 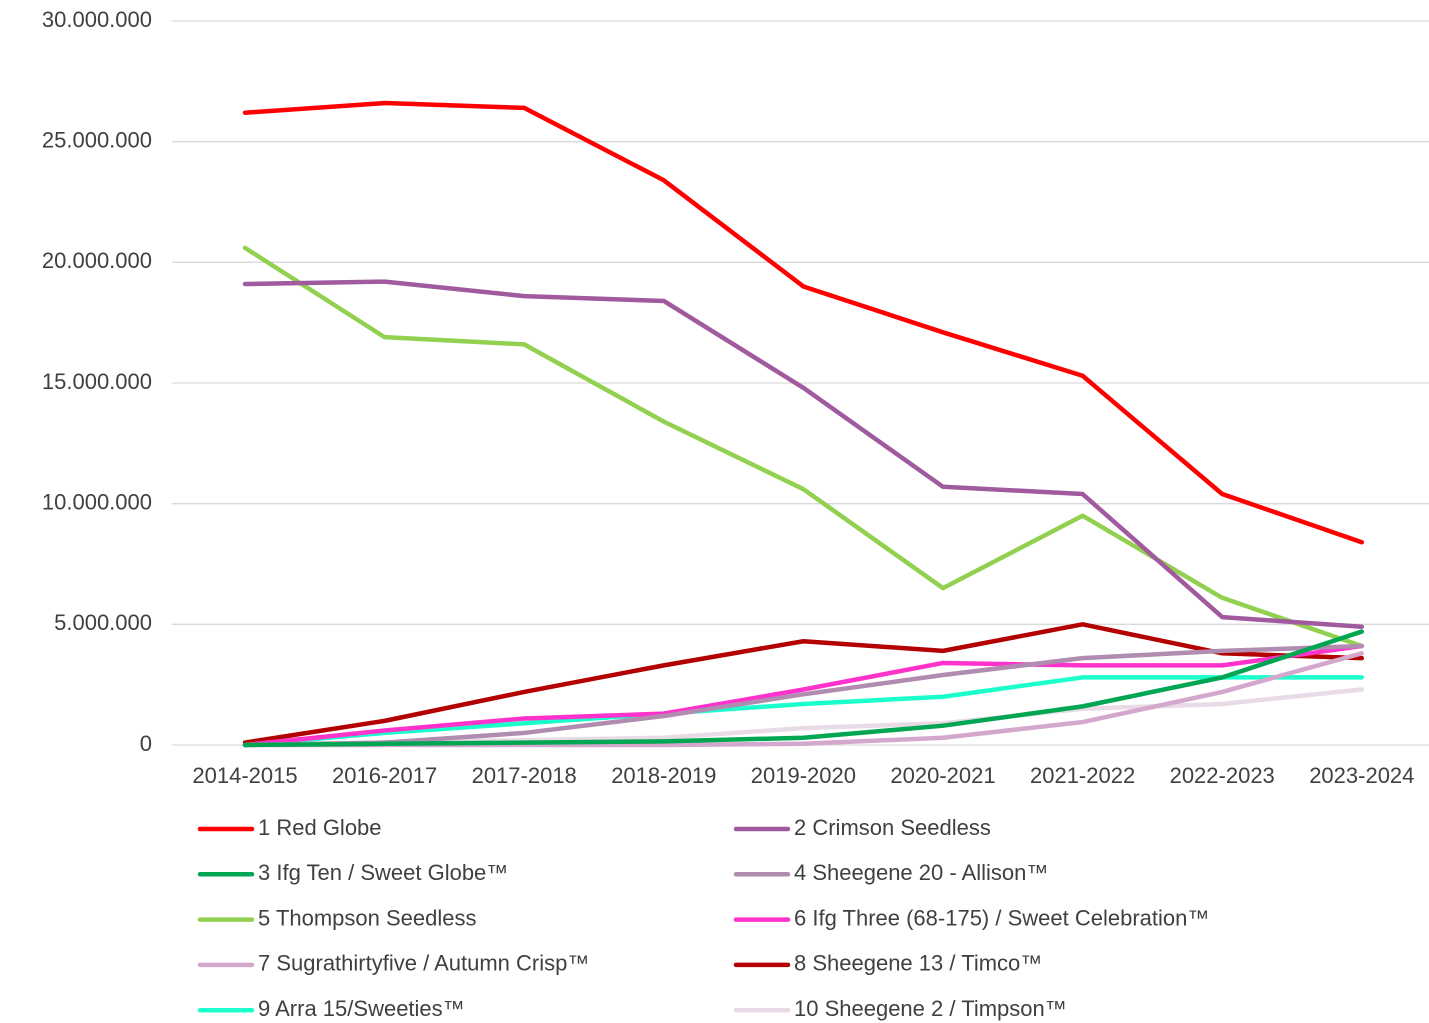 I want to click on x-tick-label: 2018-2019, so click(x=663, y=775).